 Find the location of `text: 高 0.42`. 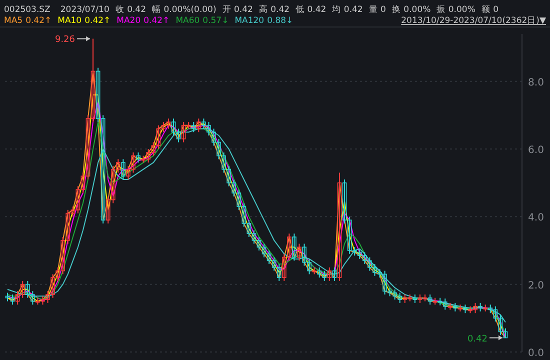

text: 高 0.42 is located at coordinates (274, 9).